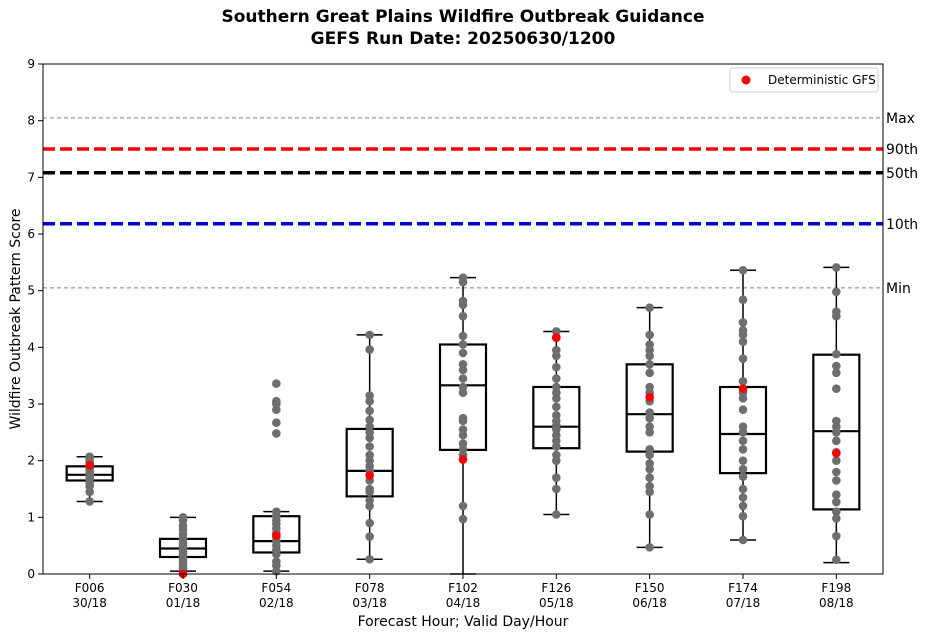 The height and width of the screenshot is (641, 926). Describe the element at coordinates (836, 603) in the screenshot. I see `x-tick-label-valid: 08/18` at that location.